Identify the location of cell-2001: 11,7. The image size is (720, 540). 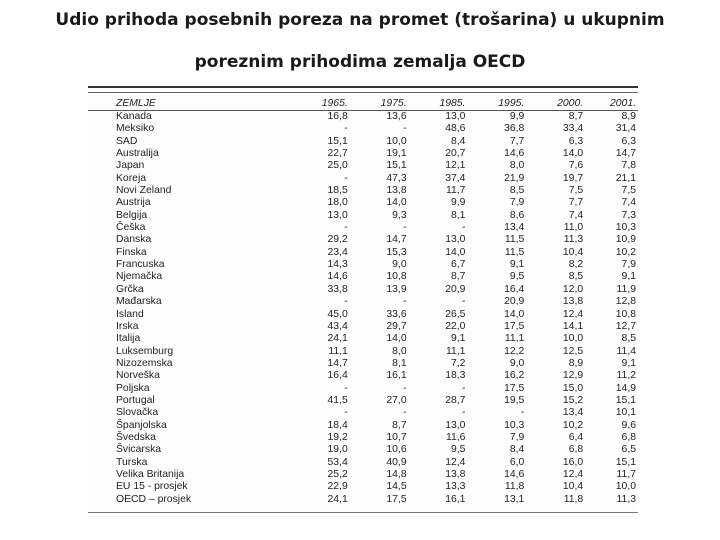
(626, 474).